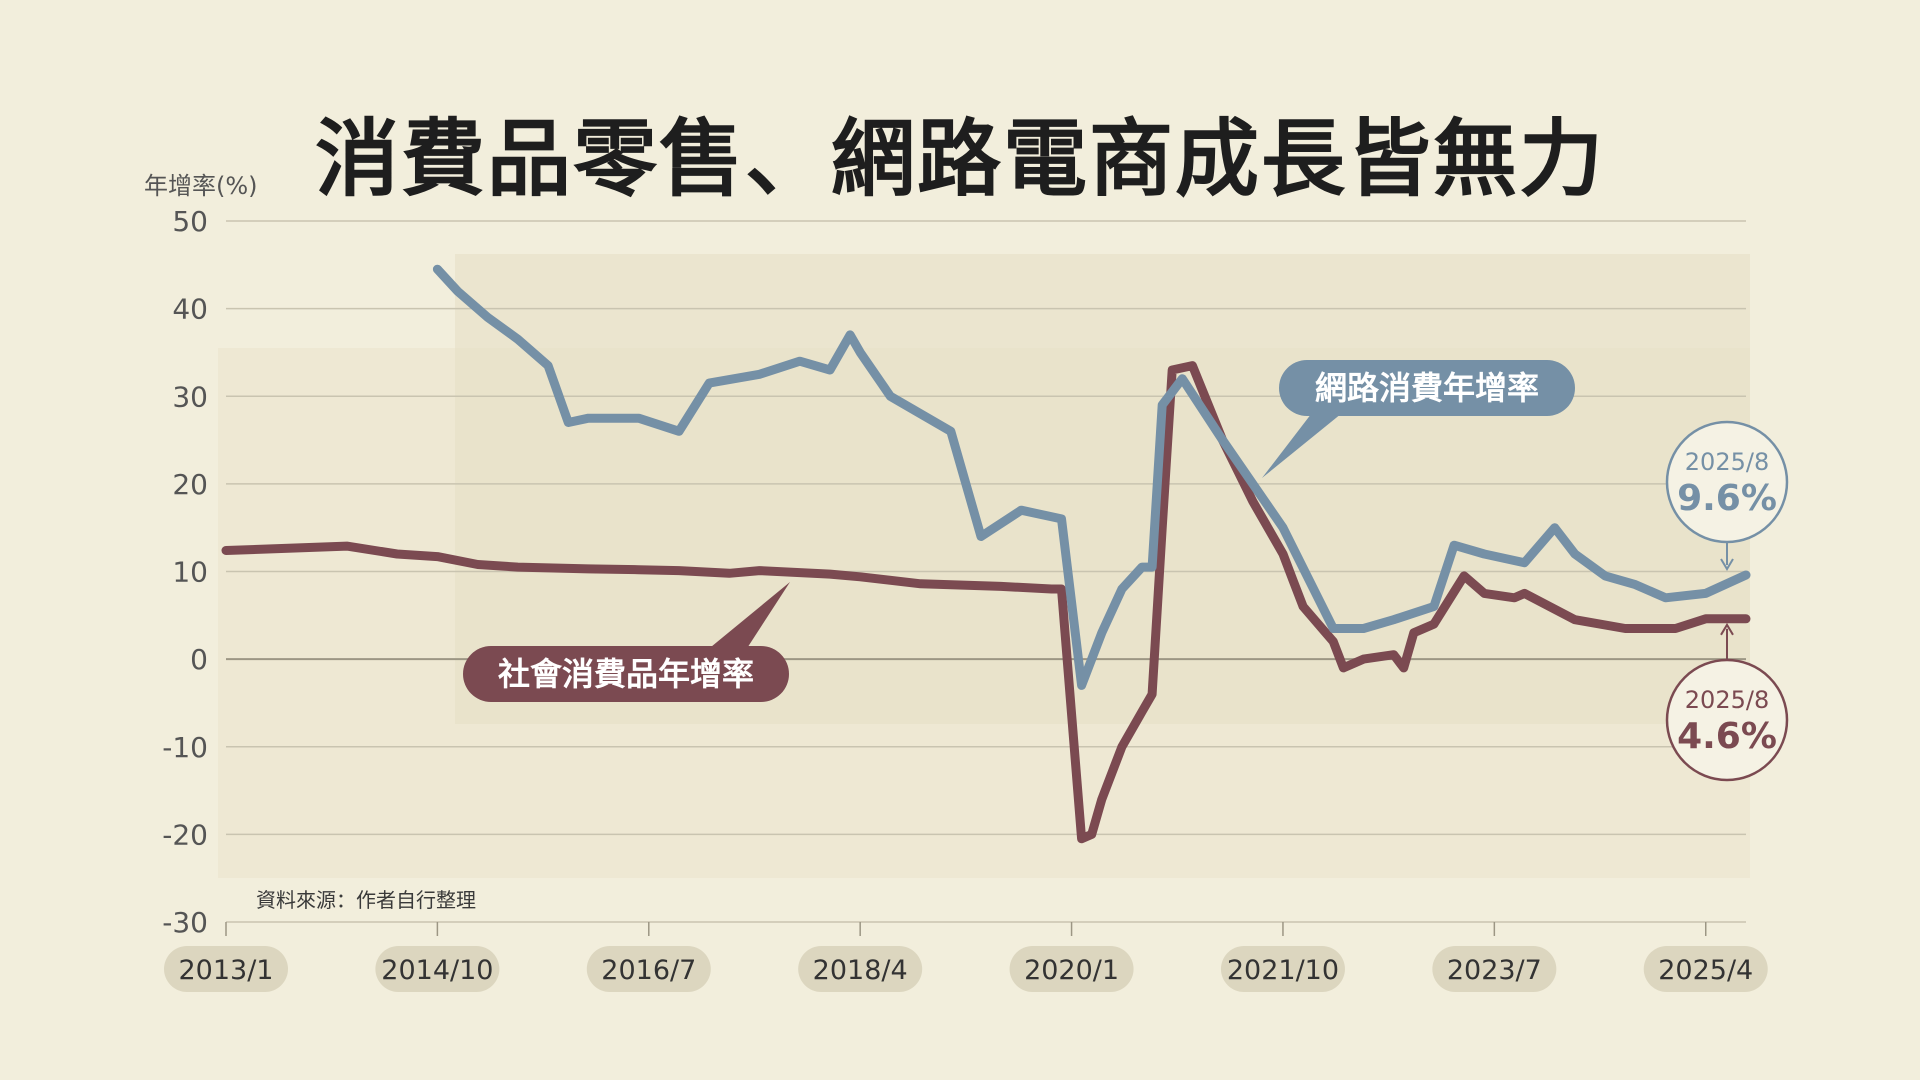  What do you see at coordinates (190, 484) in the screenshot?
I see `y-tick-label: 20` at bounding box center [190, 484].